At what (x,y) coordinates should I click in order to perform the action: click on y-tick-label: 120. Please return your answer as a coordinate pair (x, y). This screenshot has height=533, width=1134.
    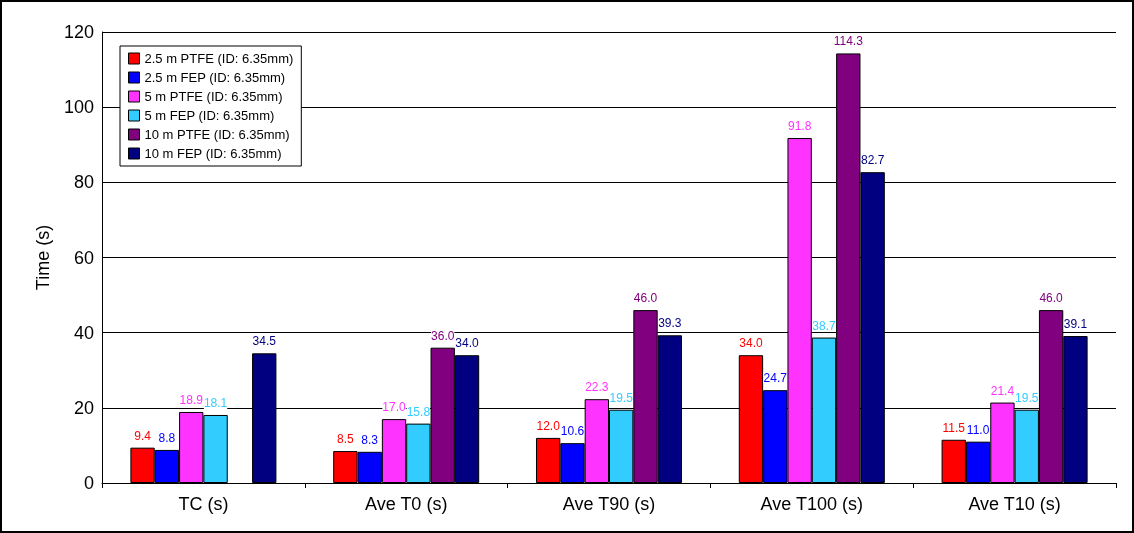
    Looking at the image, I should click on (78, 32).